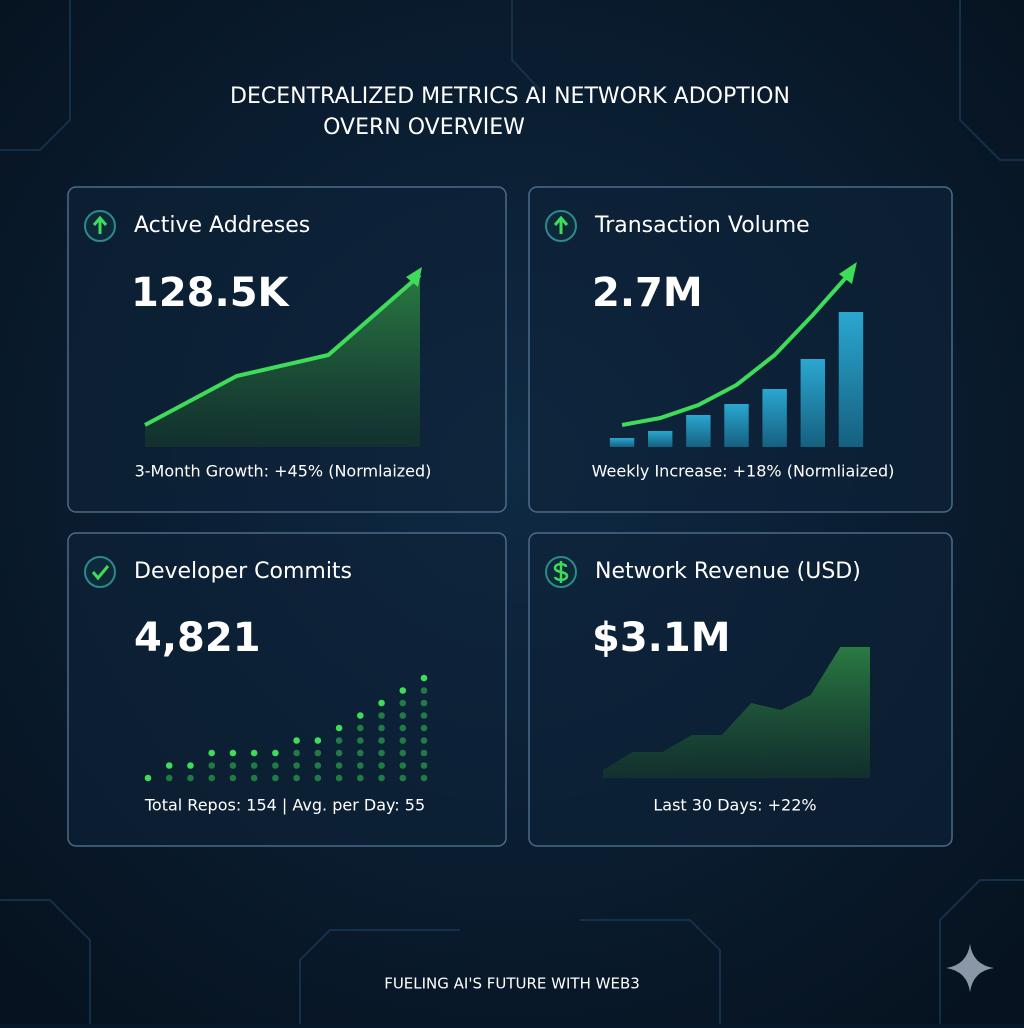 Image resolution: width=1024 pixels, height=1028 pixels. Describe the element at coordinates (243, 571) in the screenshot. I see `card-title: Developer Commits` at that location.